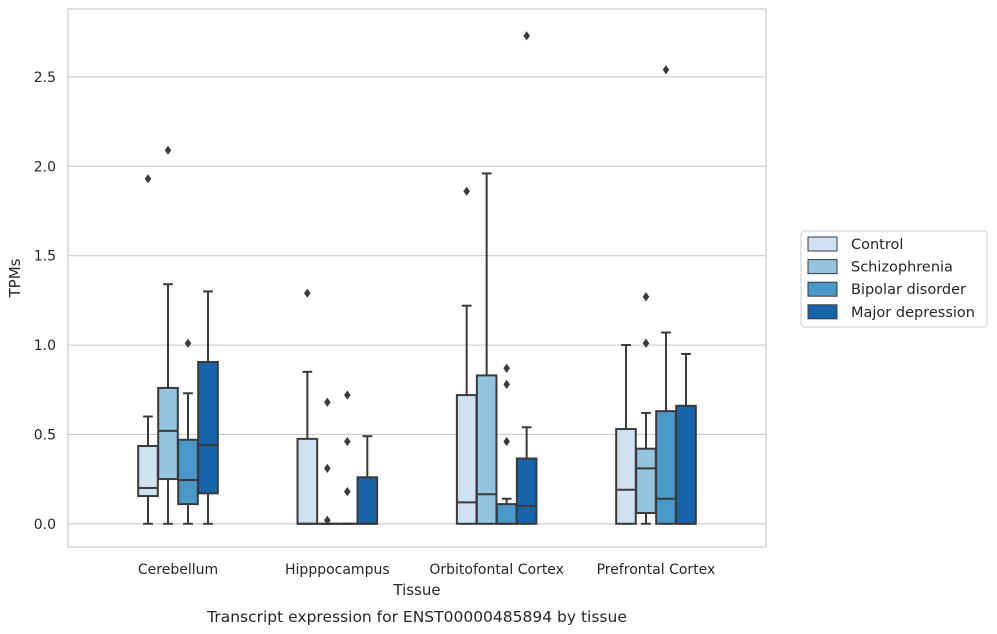 The width and height of the screenshot is (997, 634). What do you see at coordinates (188, 431) in the screenshot?
I see `box-bipolar-disorder` at bounding box center [188, 431].